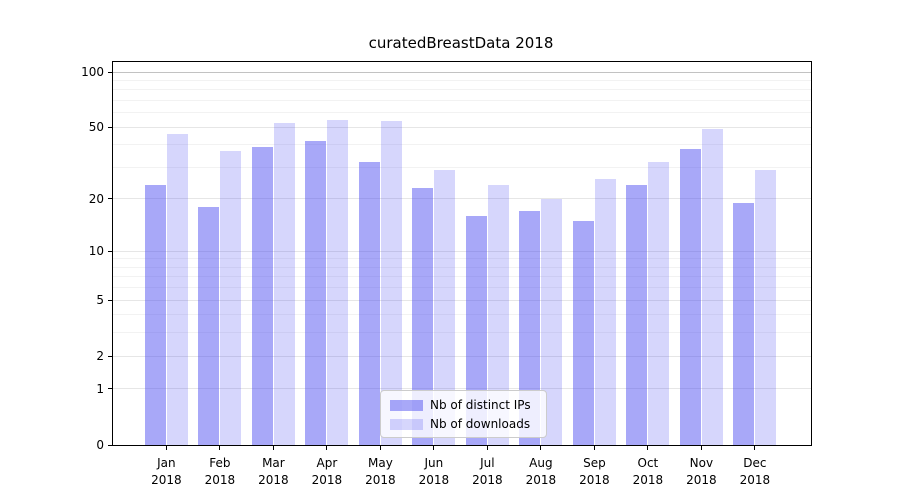 This screenshot has height=500, width=900. I want to click on x-tick-label-month: Oct, so click(648, 463).